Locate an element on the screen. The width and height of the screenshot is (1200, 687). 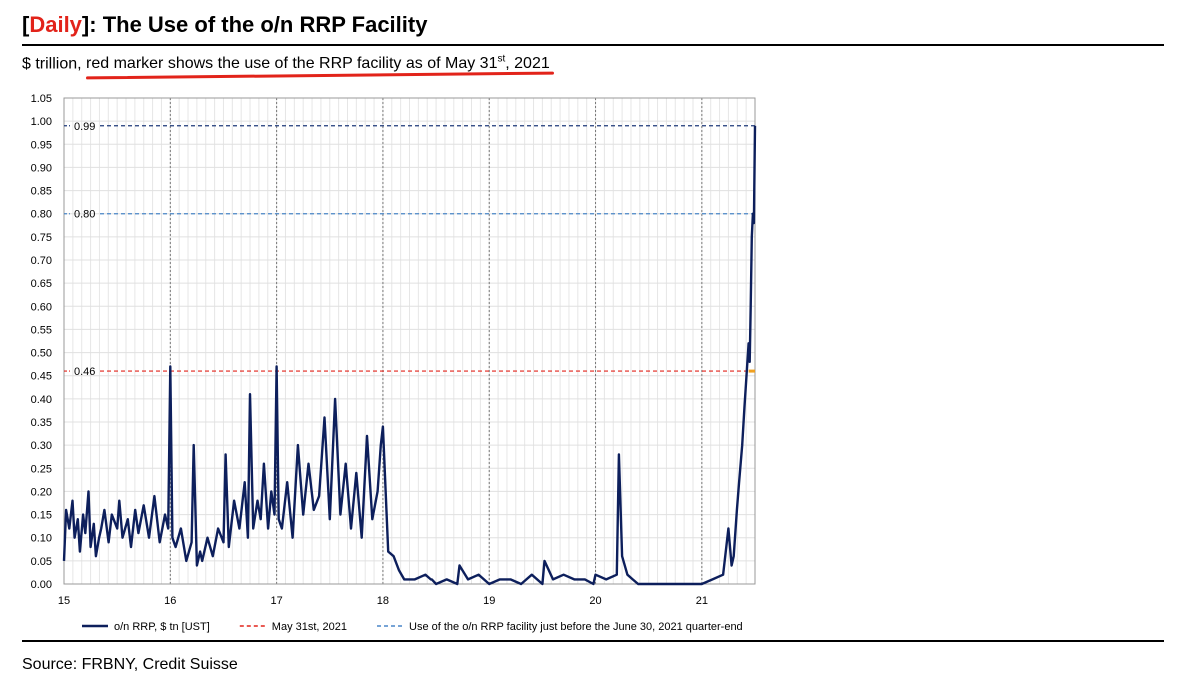
x-tick-label: 20 is located at coordinates (595, 601).